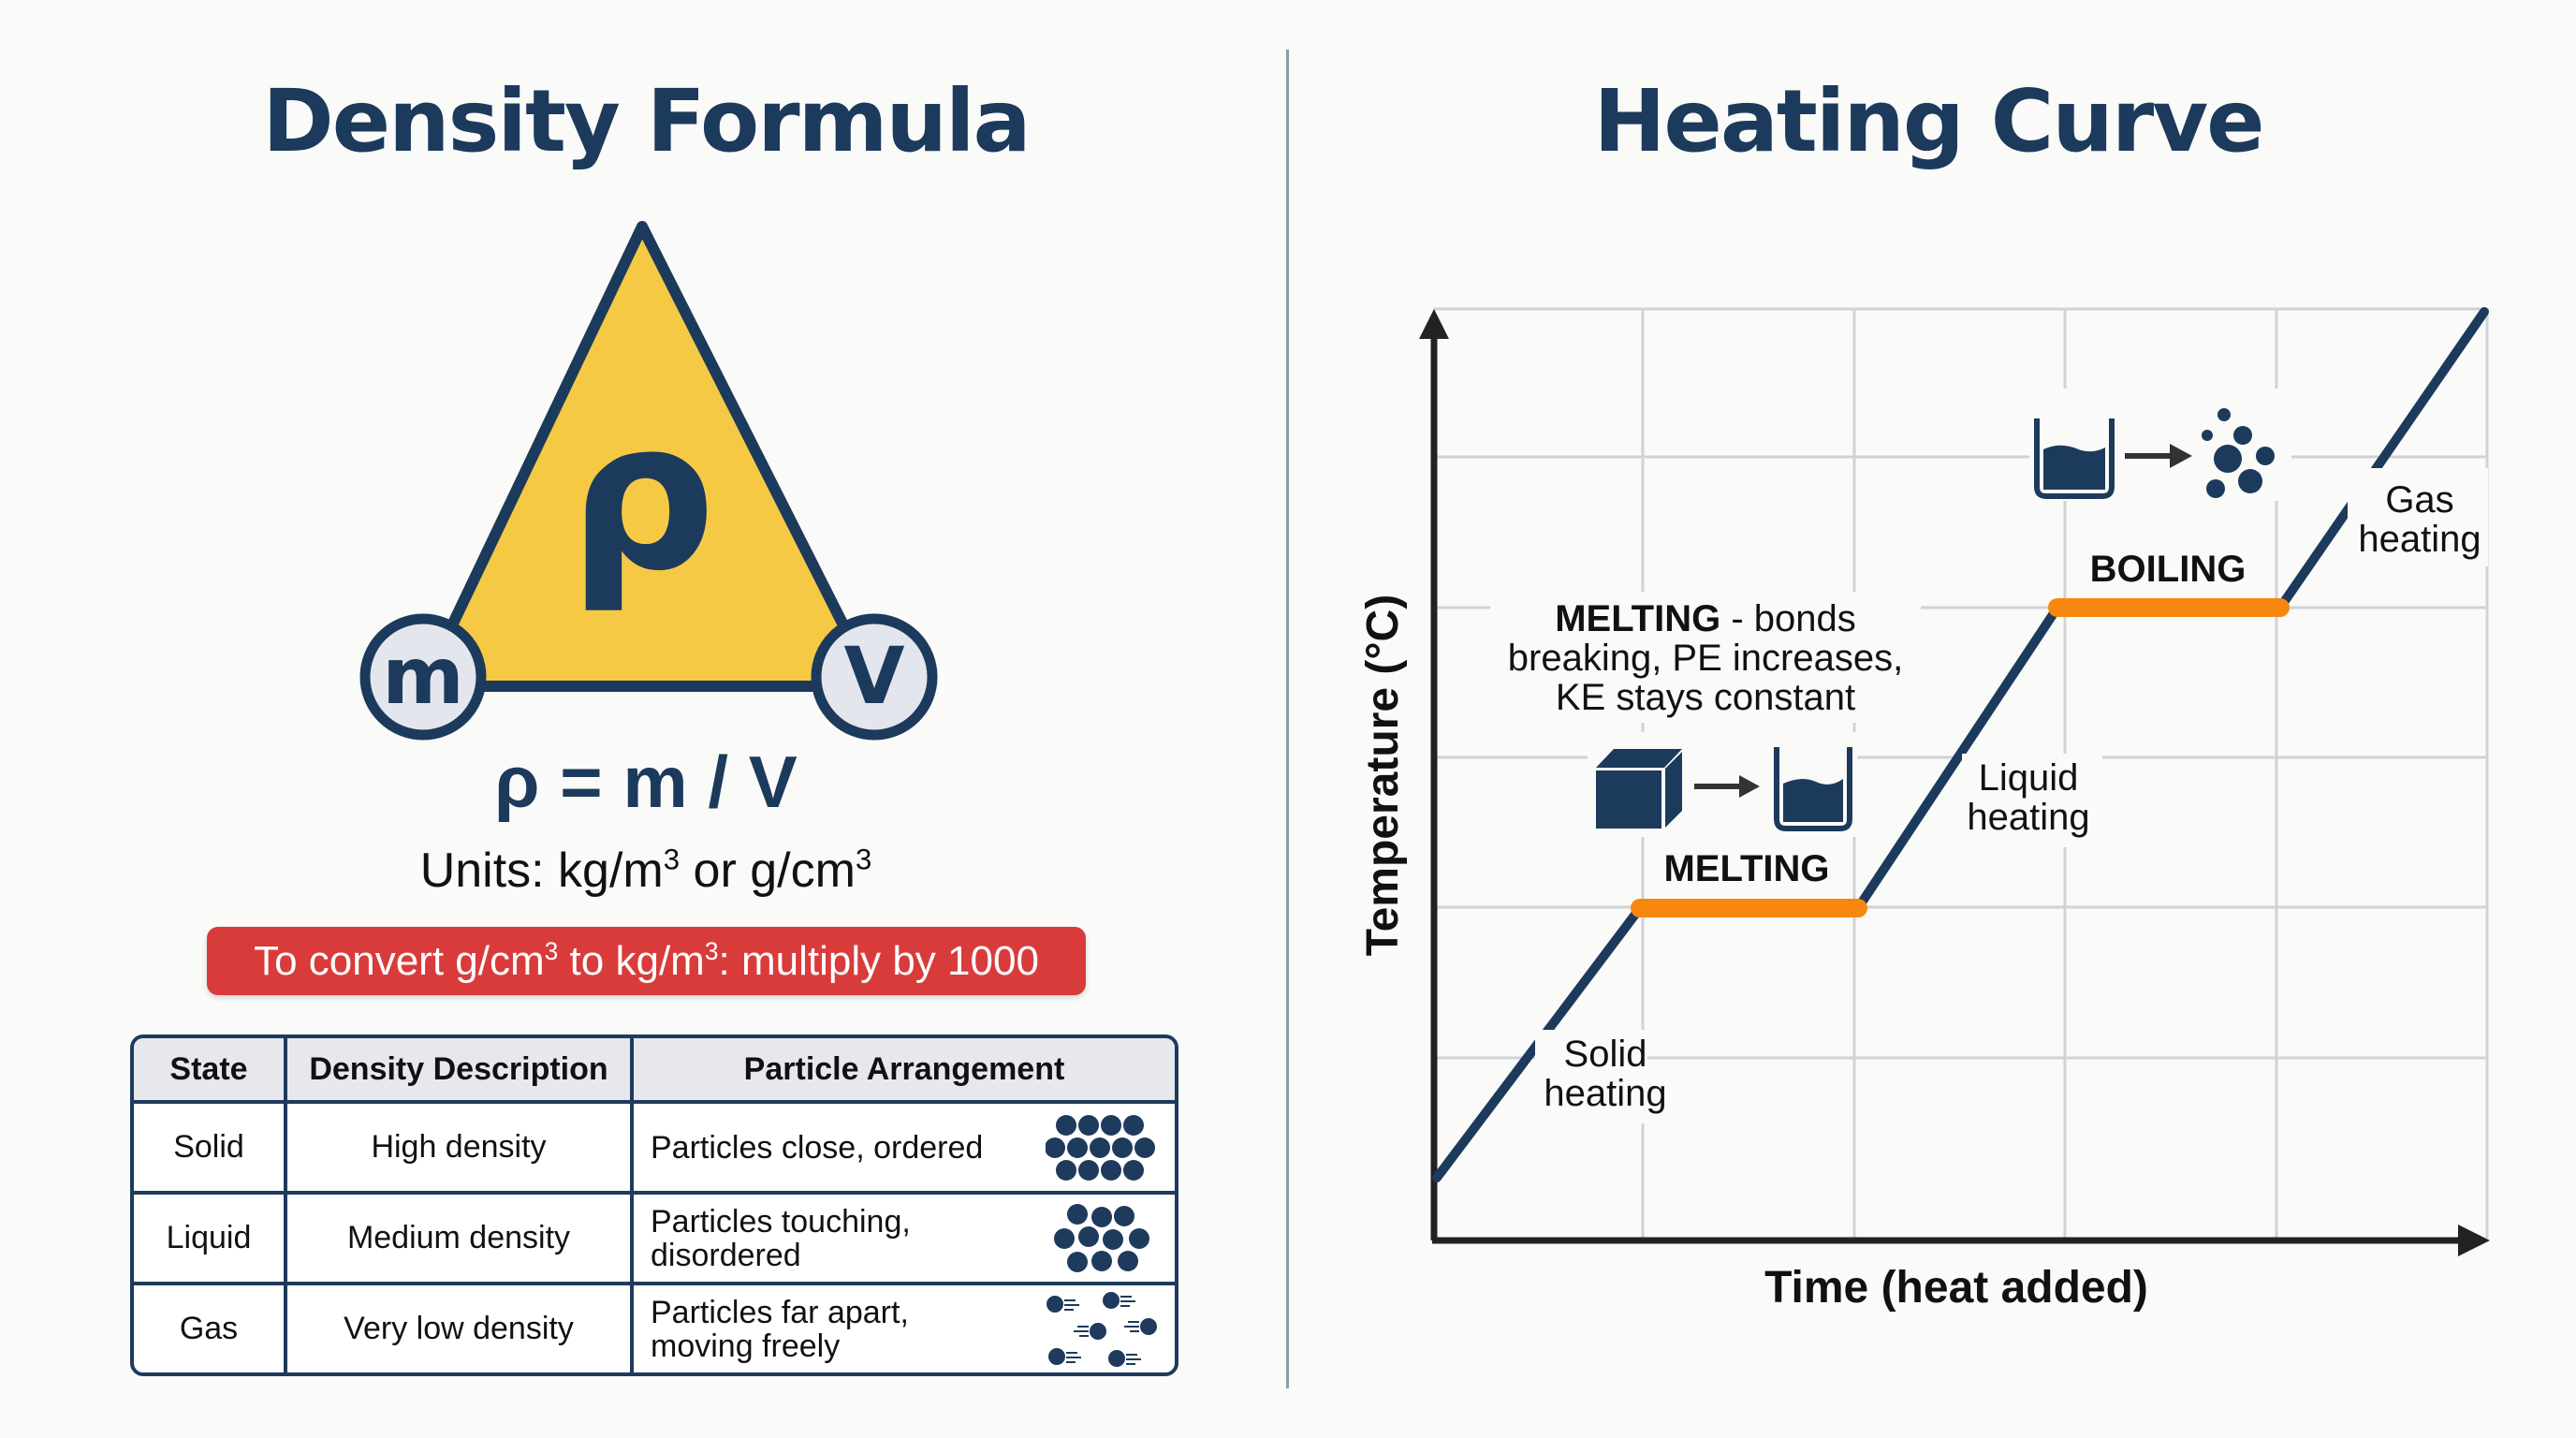 The image size is (2576, 1438). I want to click on heating-curve-title: Heating Curve, so click(1928, 121).